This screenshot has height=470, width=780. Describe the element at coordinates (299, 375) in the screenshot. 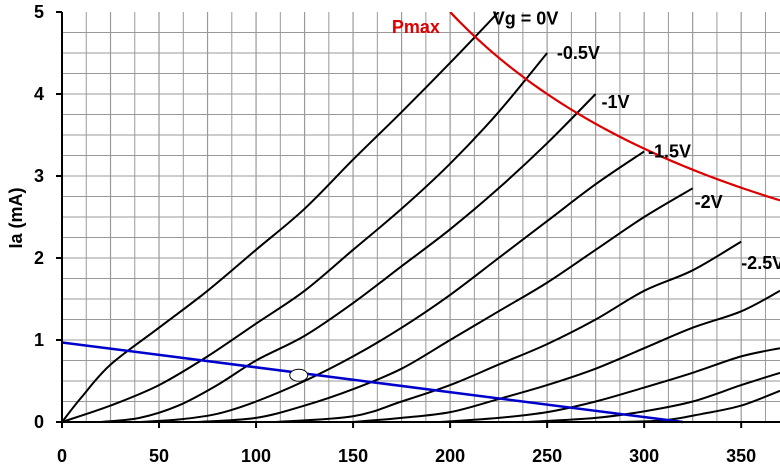

I see `operating-point` at that location.